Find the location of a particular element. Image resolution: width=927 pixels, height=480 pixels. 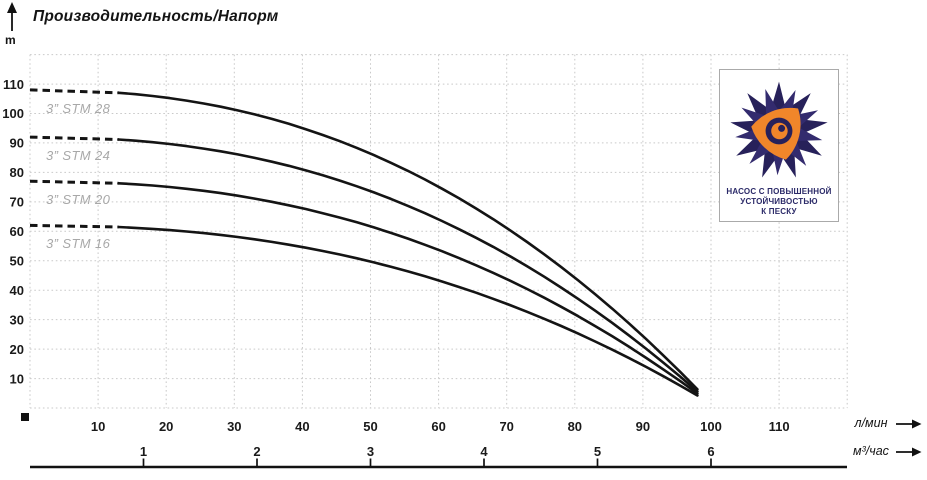

y-tick-label: 60 is located at coordinates (17, 231).